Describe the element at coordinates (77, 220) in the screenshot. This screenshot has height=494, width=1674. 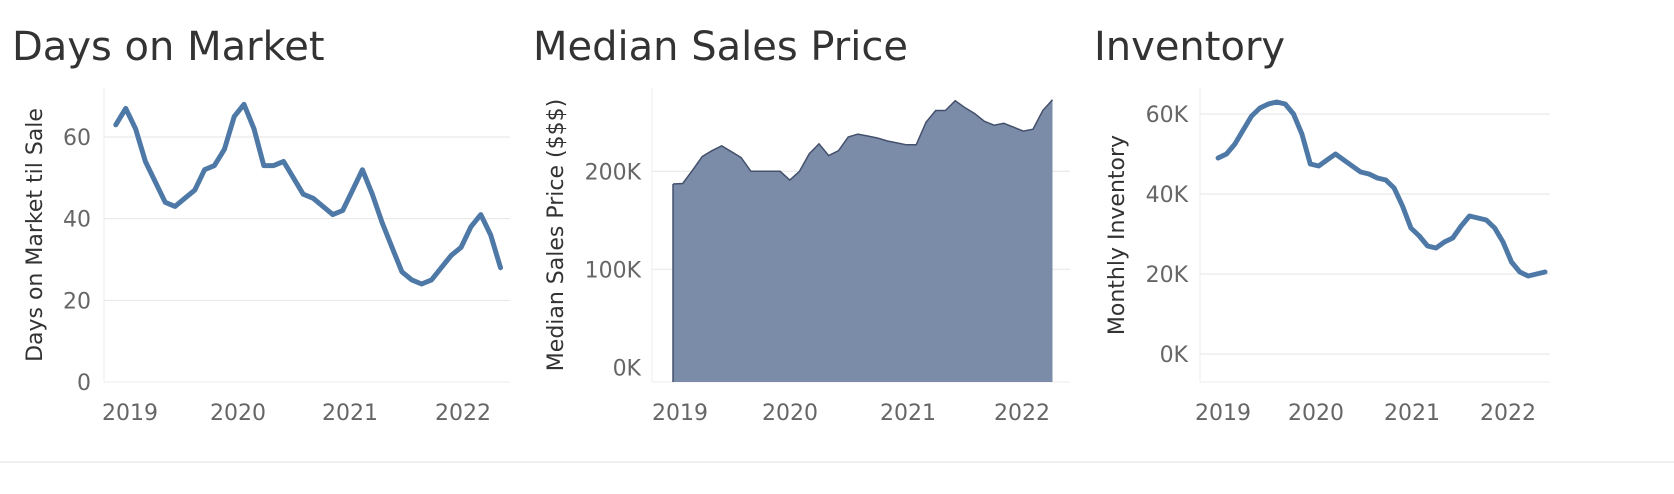
I see `y-tick-label: 40` at that location.